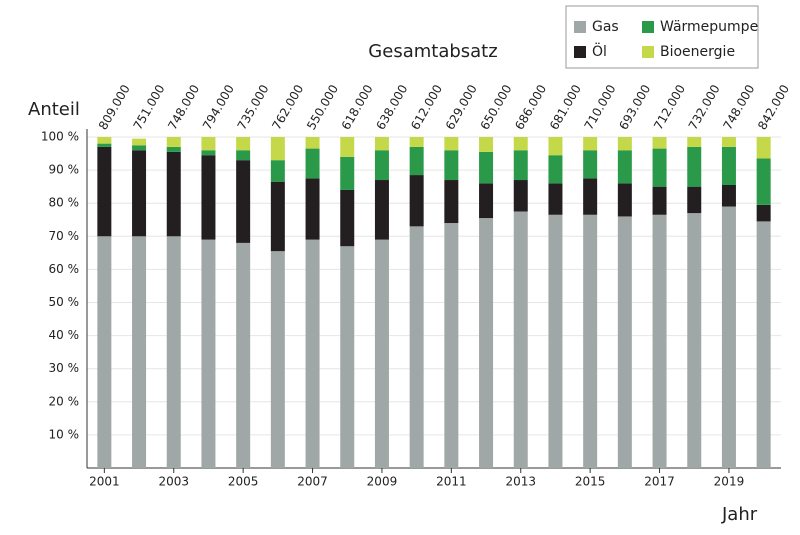  What do you see at coordinates (634, 107) in the screenshot?
I see `total-label: 693.000` at bounding box center [634, 107].